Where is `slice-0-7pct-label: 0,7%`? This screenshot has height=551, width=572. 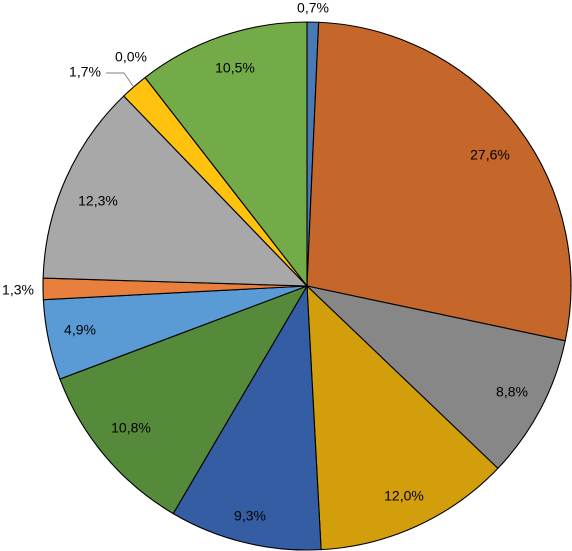 slice-0-7pct-label: 0,7% is located at coordinates (313, 8).